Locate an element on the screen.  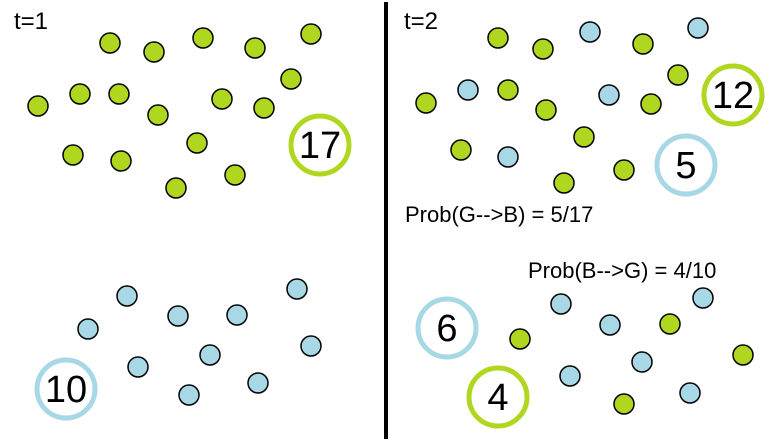
count-label: 4 is located at coordinates (497, 398).